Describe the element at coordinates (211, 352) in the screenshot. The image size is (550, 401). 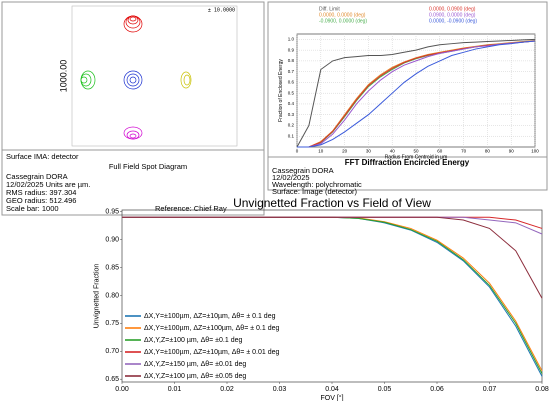
I see `legend-label: ΔX,Y=±100µm, ΔZ=±10µm, Δθ= ± 0.01 deg` at that location.